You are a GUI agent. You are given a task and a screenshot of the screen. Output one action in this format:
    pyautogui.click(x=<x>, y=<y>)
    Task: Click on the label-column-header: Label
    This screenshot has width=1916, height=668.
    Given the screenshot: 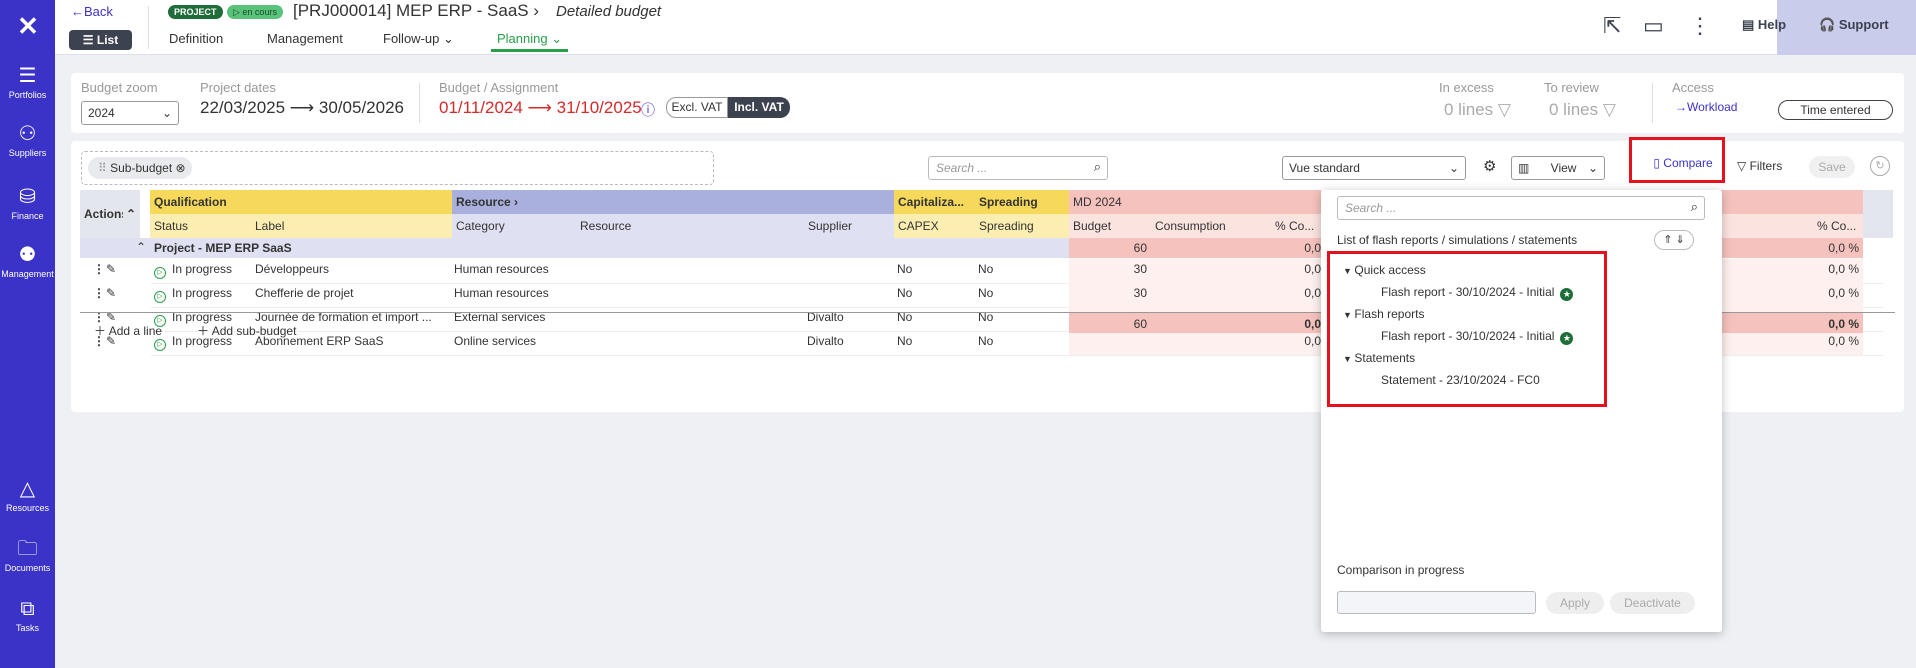 What is the action you would take?
    pyautogui.click(x=351, y=226)
    